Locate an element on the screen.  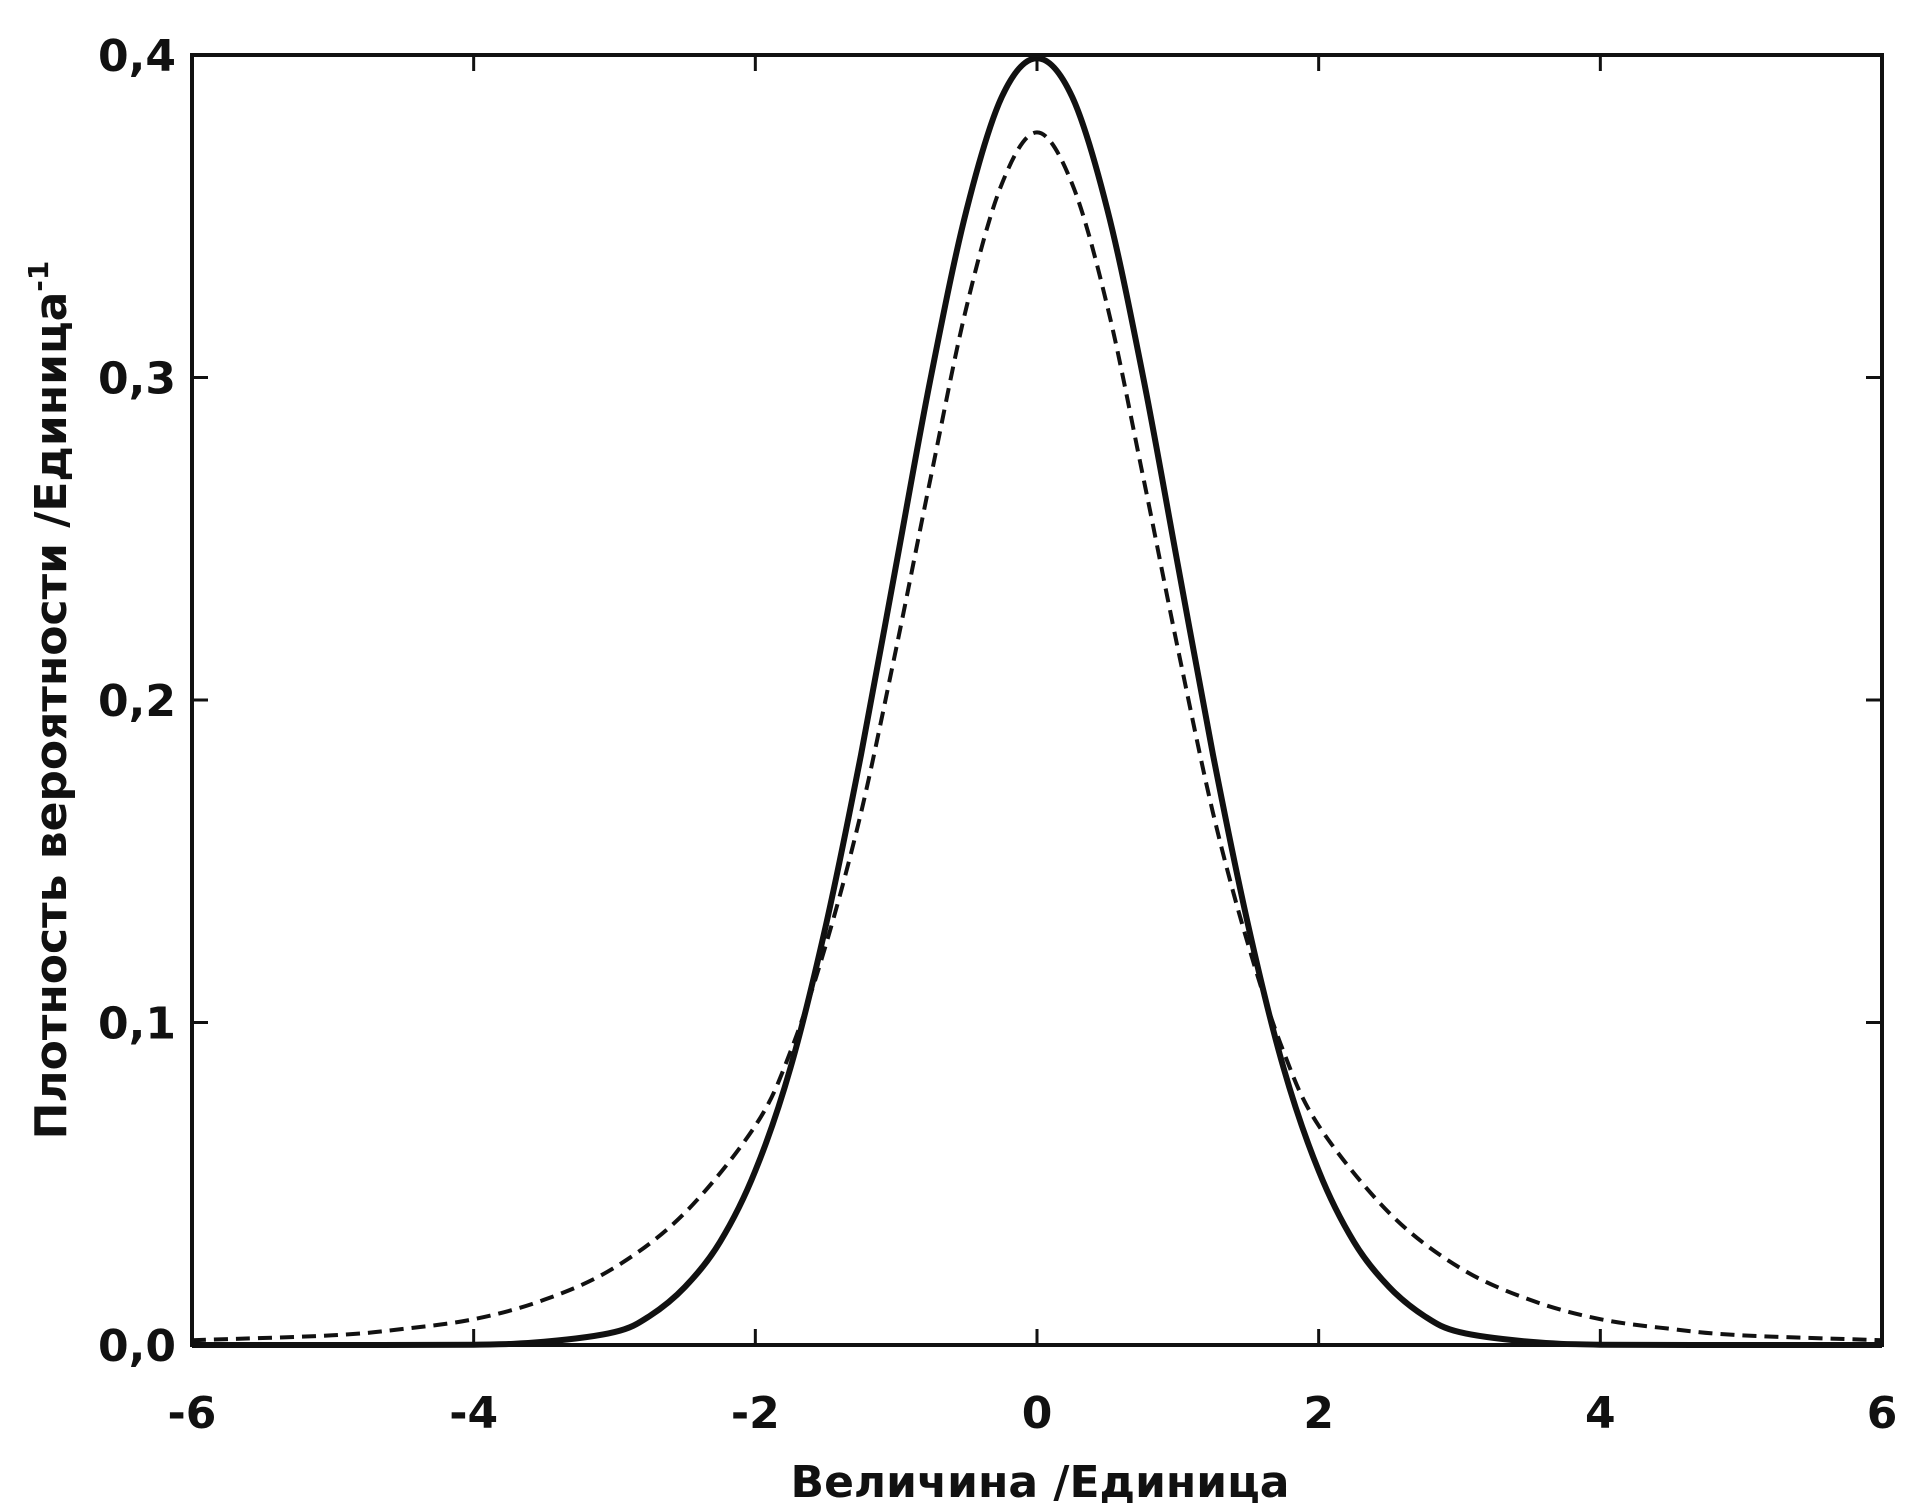
x-tick-labels: -6 -4 -2 0 2 4 6 is located at coordinates (1033, 1413).